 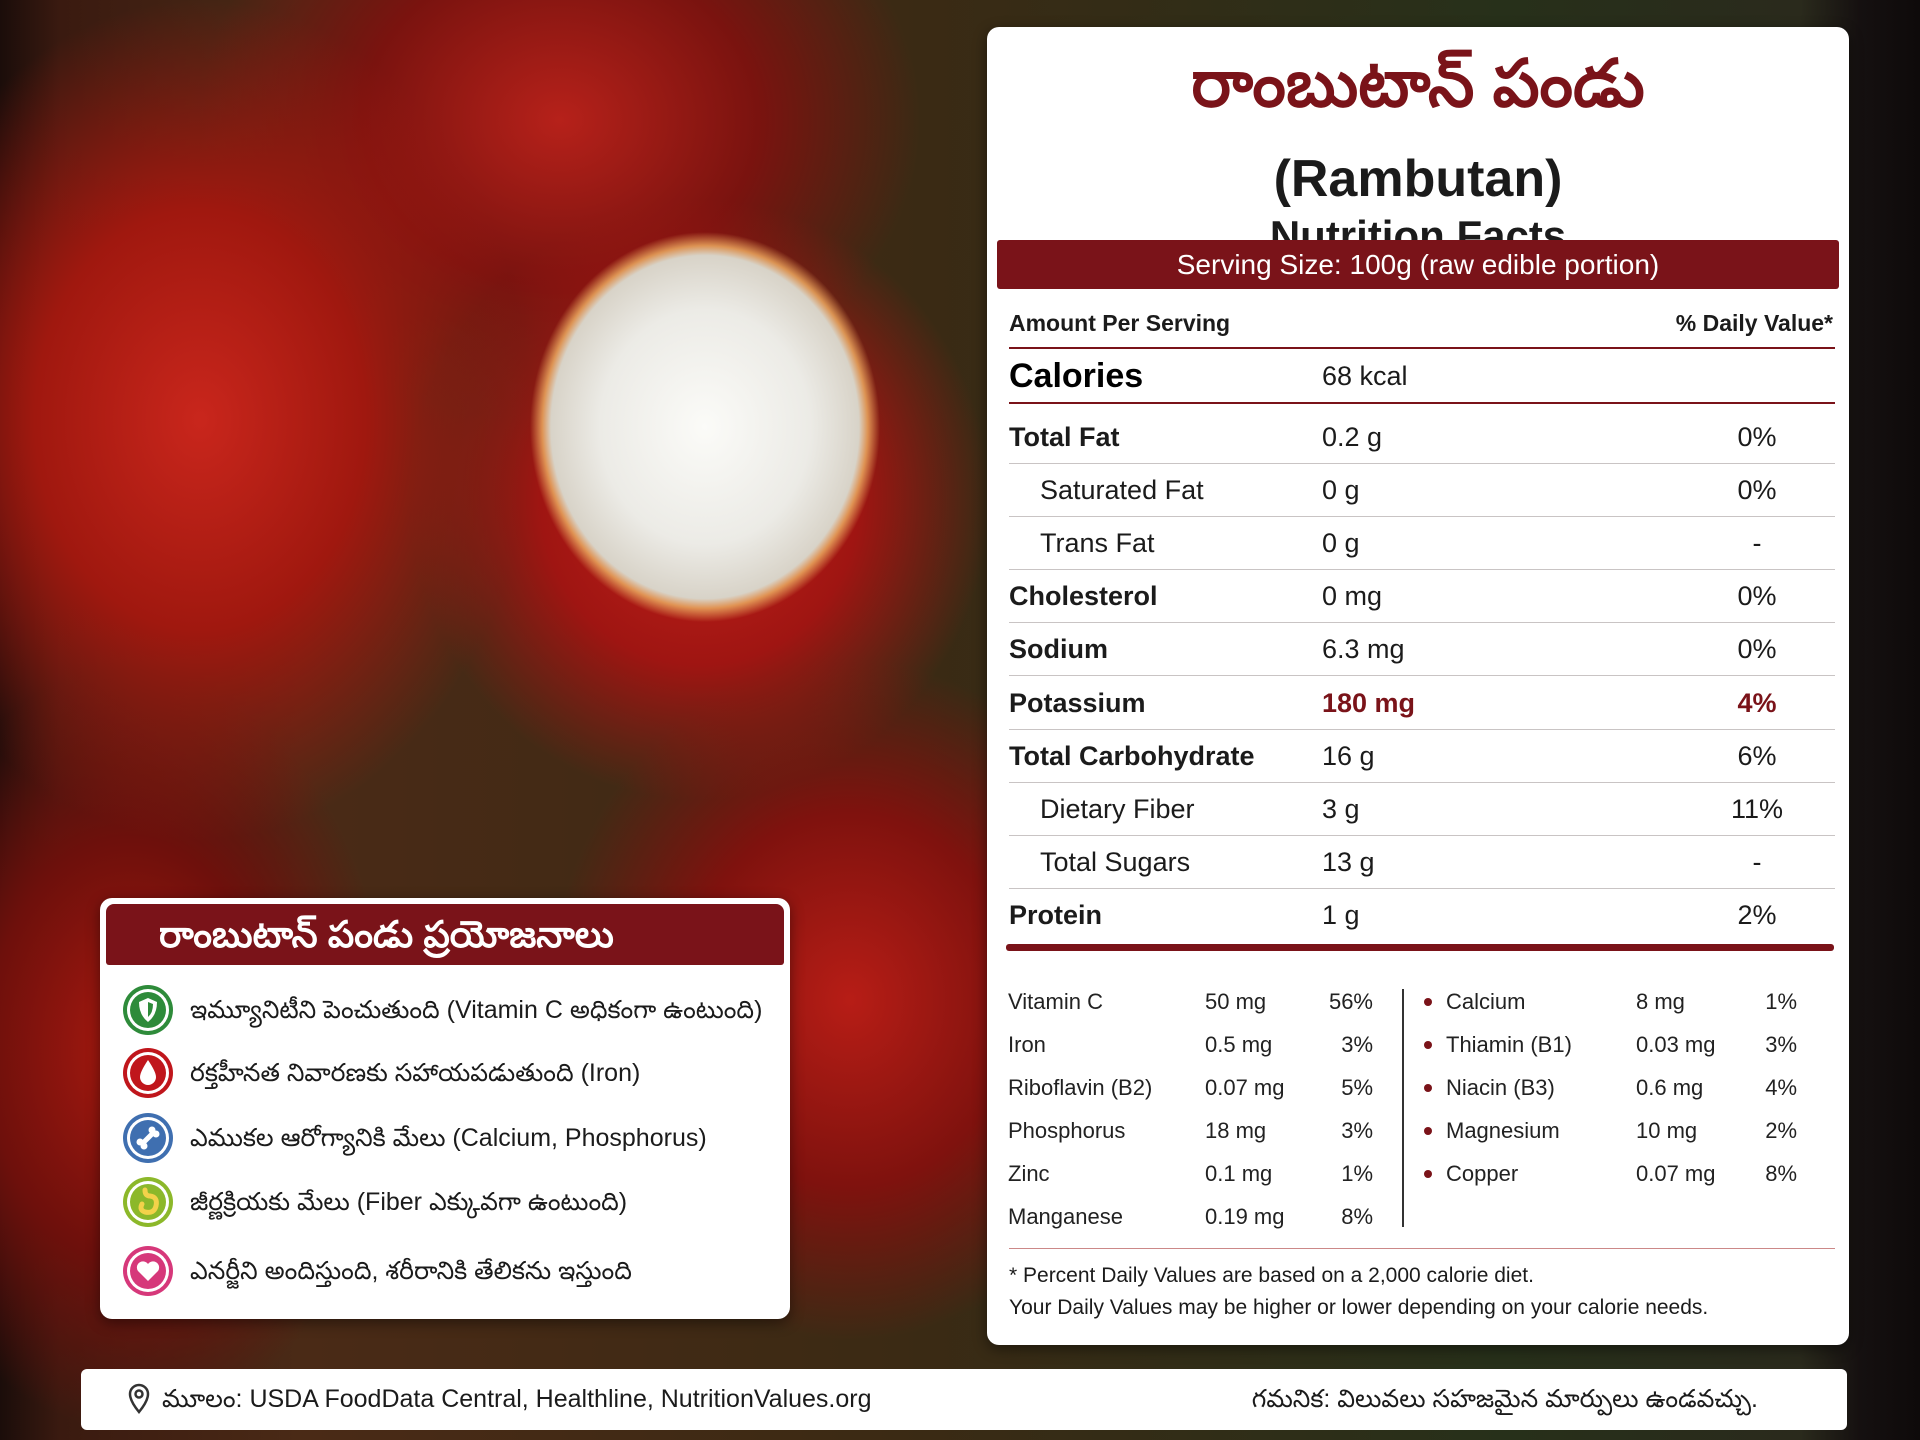 I want to click on nutrient-label: Sodium, so click(x=1058, y=649).